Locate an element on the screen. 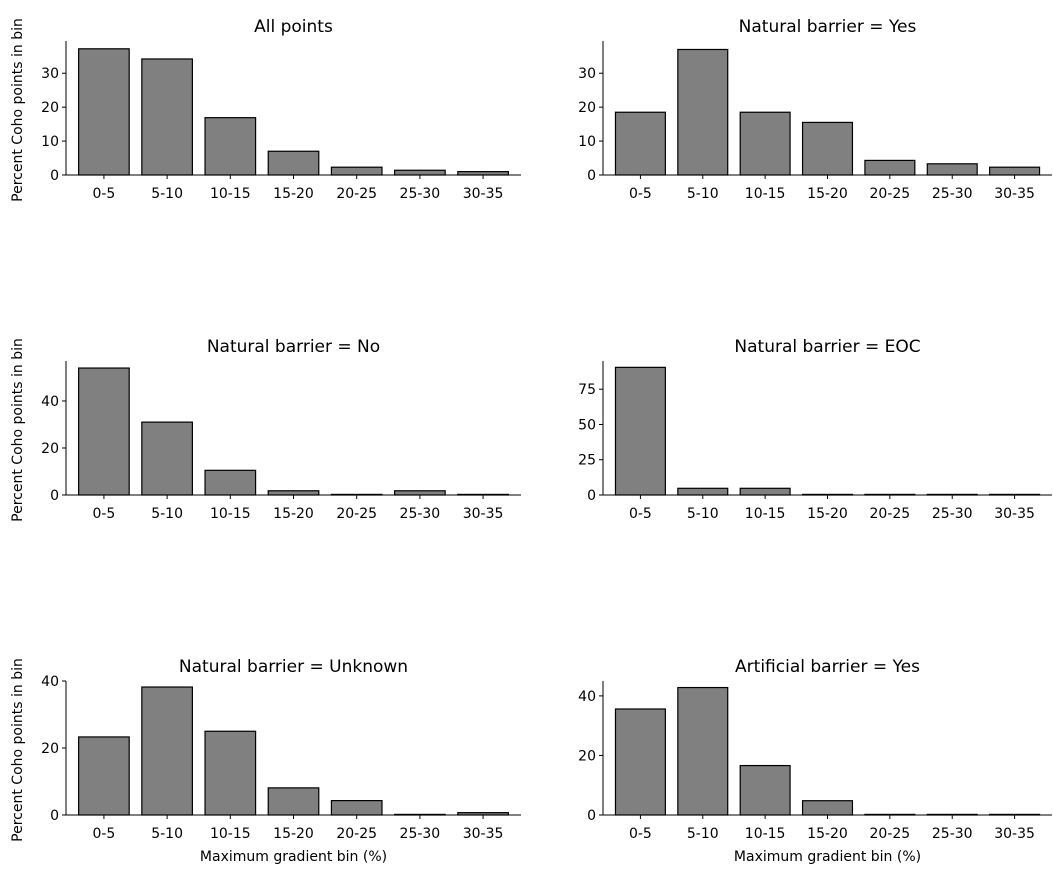  chart-title: Natural barrier = Yes is located at coordinates (828, 27).